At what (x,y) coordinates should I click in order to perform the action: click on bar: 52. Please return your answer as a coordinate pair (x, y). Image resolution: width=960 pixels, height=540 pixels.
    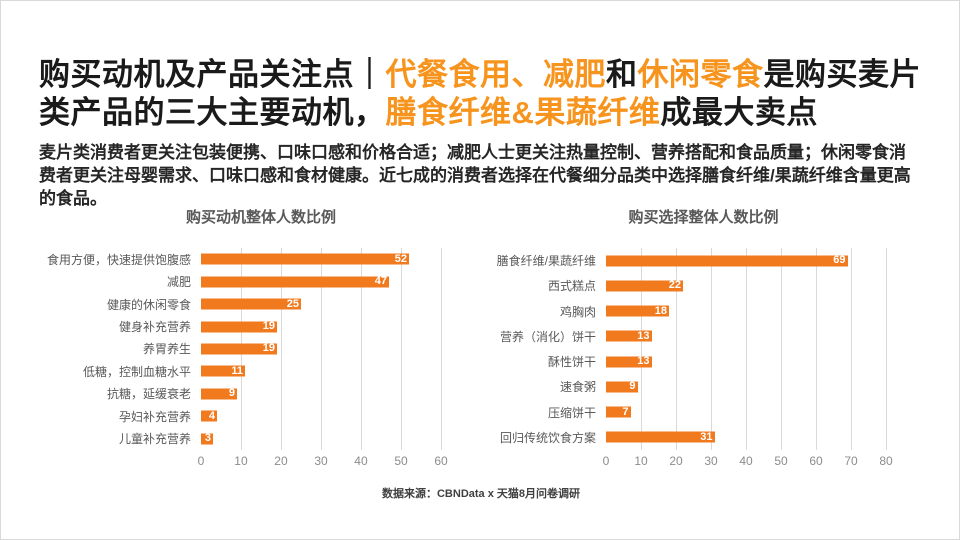
    Looking at the image, I should click on (305, 259).